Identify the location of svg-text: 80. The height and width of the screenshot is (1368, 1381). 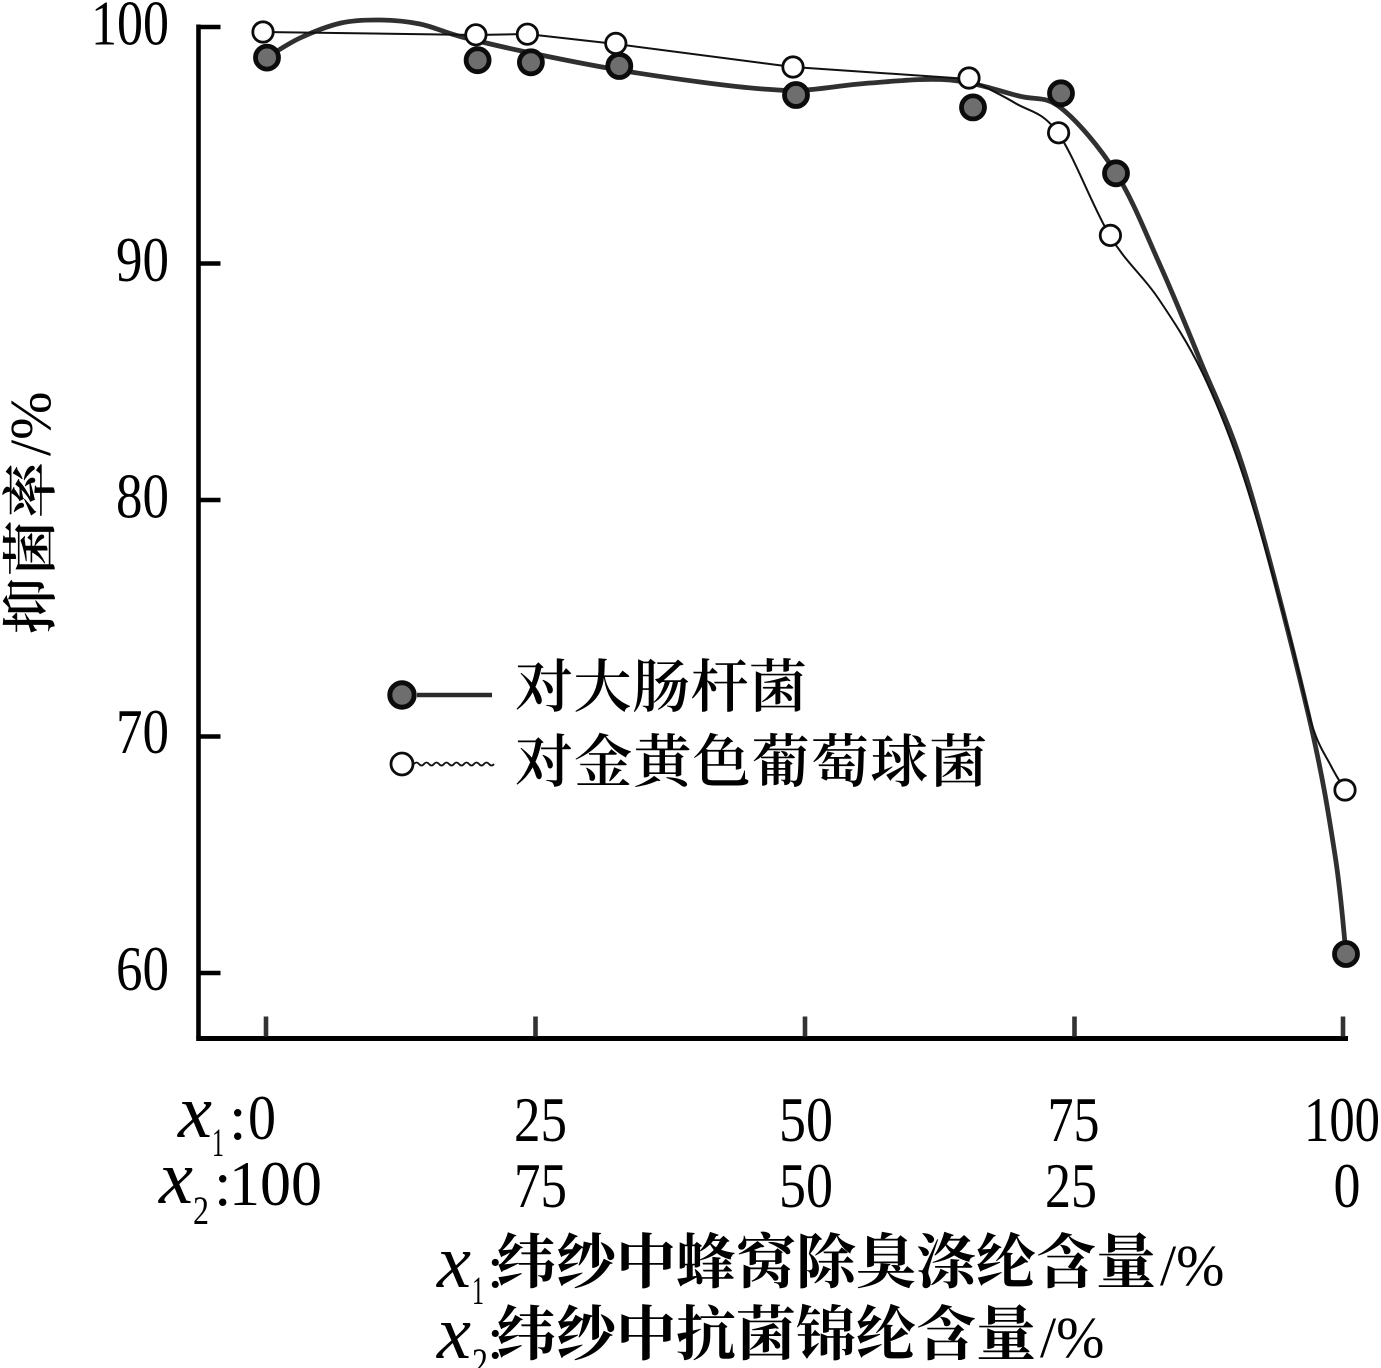
(142, 497).